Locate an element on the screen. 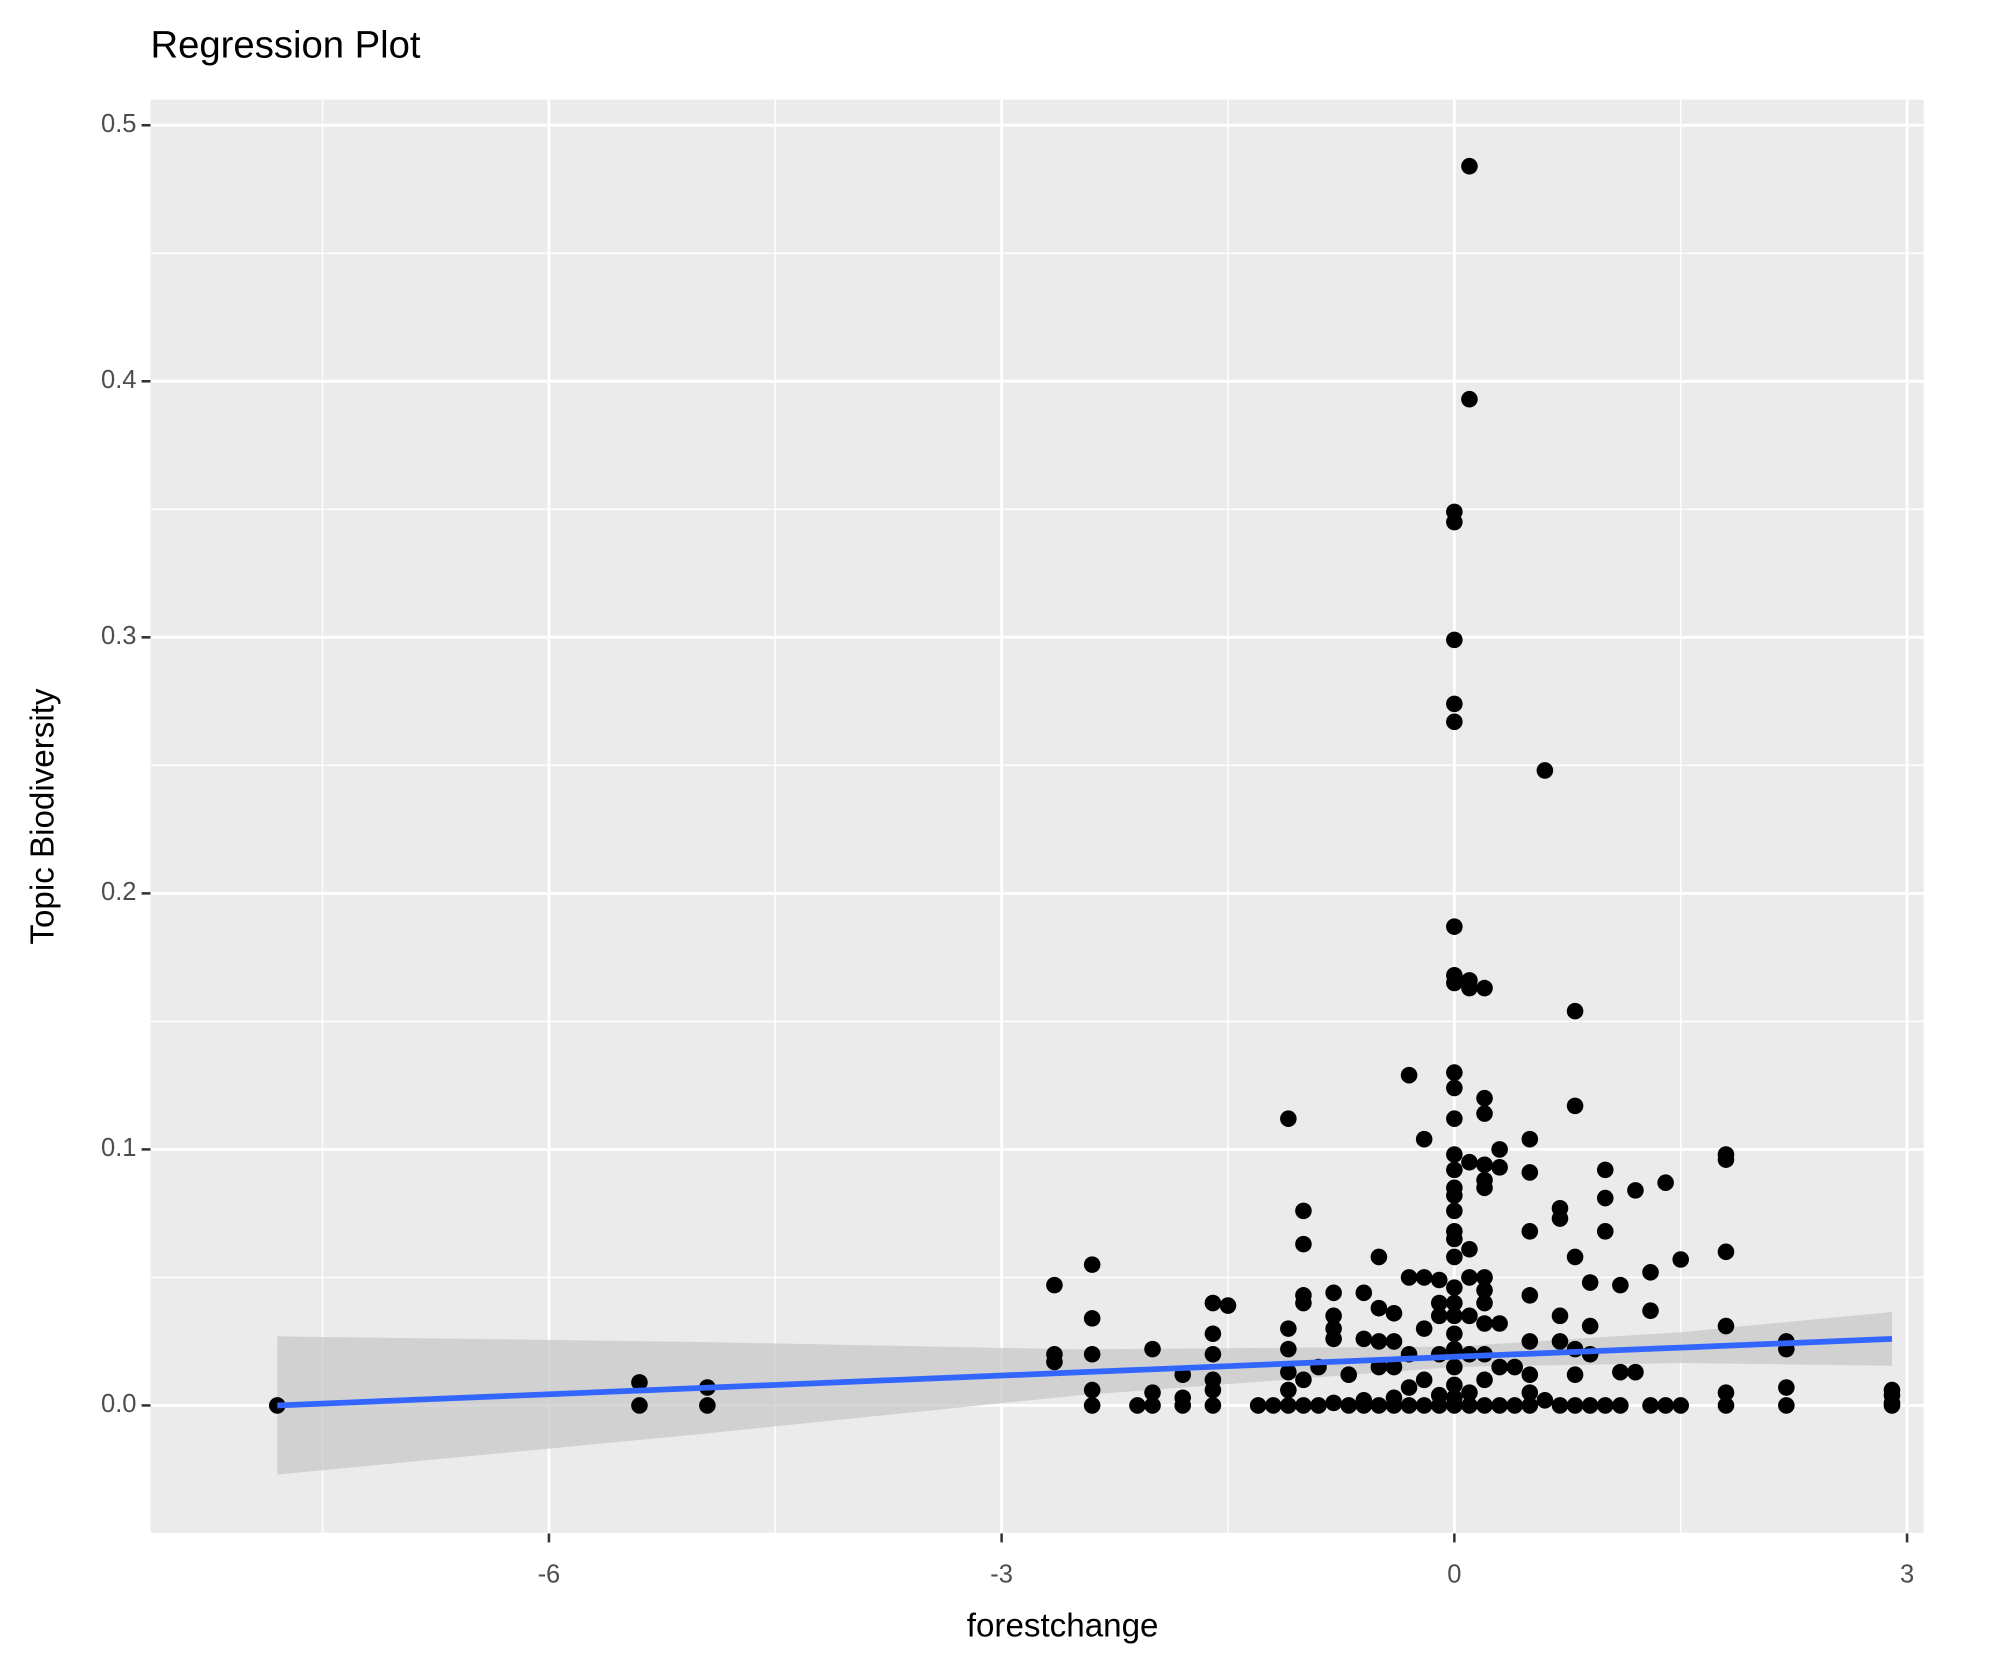 This screenshot has width=1990, height=1665. x-tick-label: 3 is located at coordinates (1907, 1574).